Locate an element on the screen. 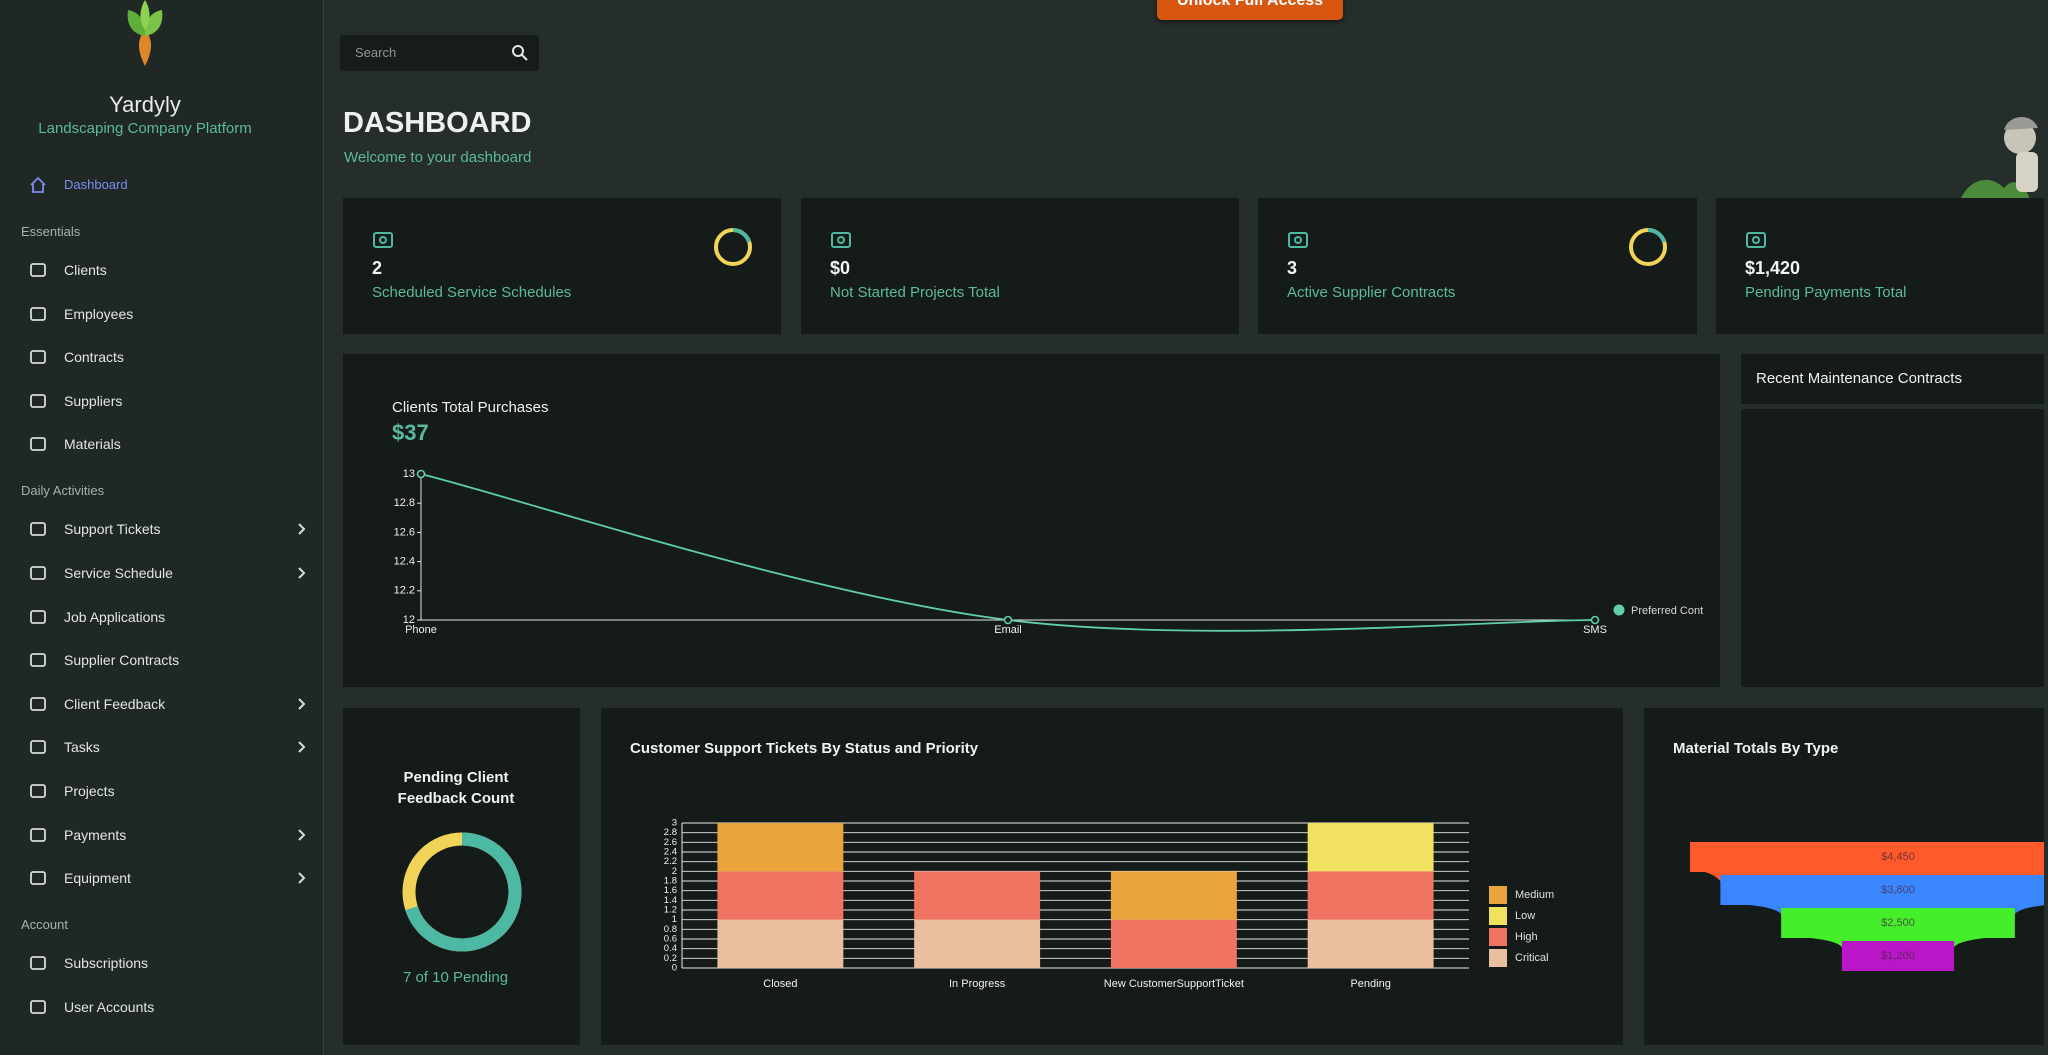 The width and height of the screenshot is (2048, 1055). nav-item: Tasks is located at coordinates (161, 747).